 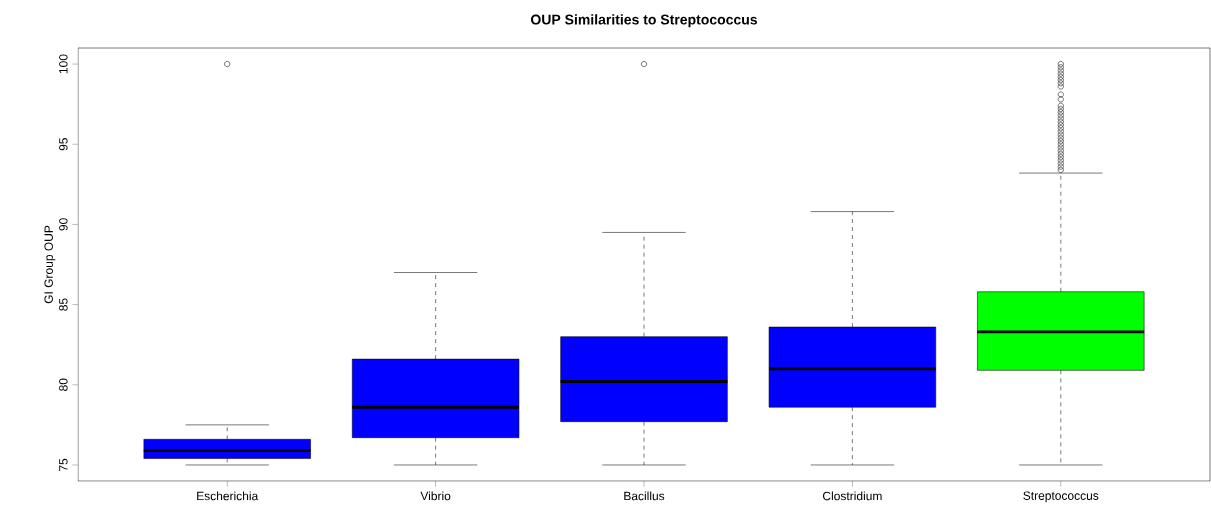 I want to click on y-tick-label: 100, so click(x=63, y=64).